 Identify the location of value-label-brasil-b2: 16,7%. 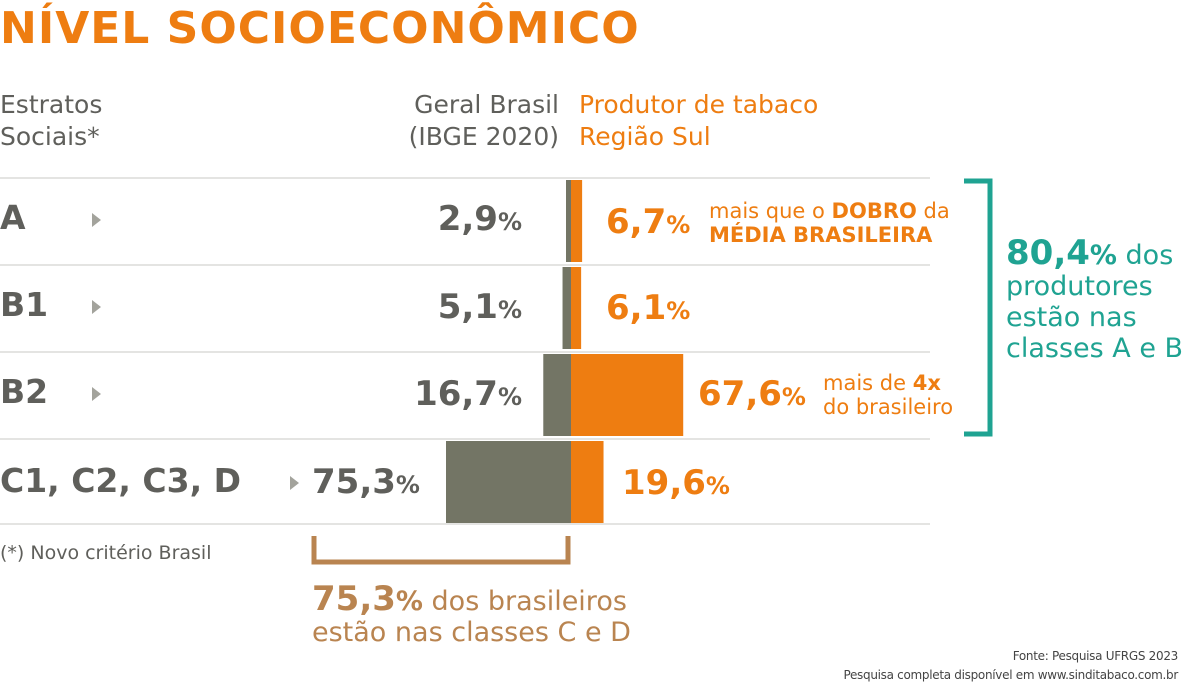
(468, 394).